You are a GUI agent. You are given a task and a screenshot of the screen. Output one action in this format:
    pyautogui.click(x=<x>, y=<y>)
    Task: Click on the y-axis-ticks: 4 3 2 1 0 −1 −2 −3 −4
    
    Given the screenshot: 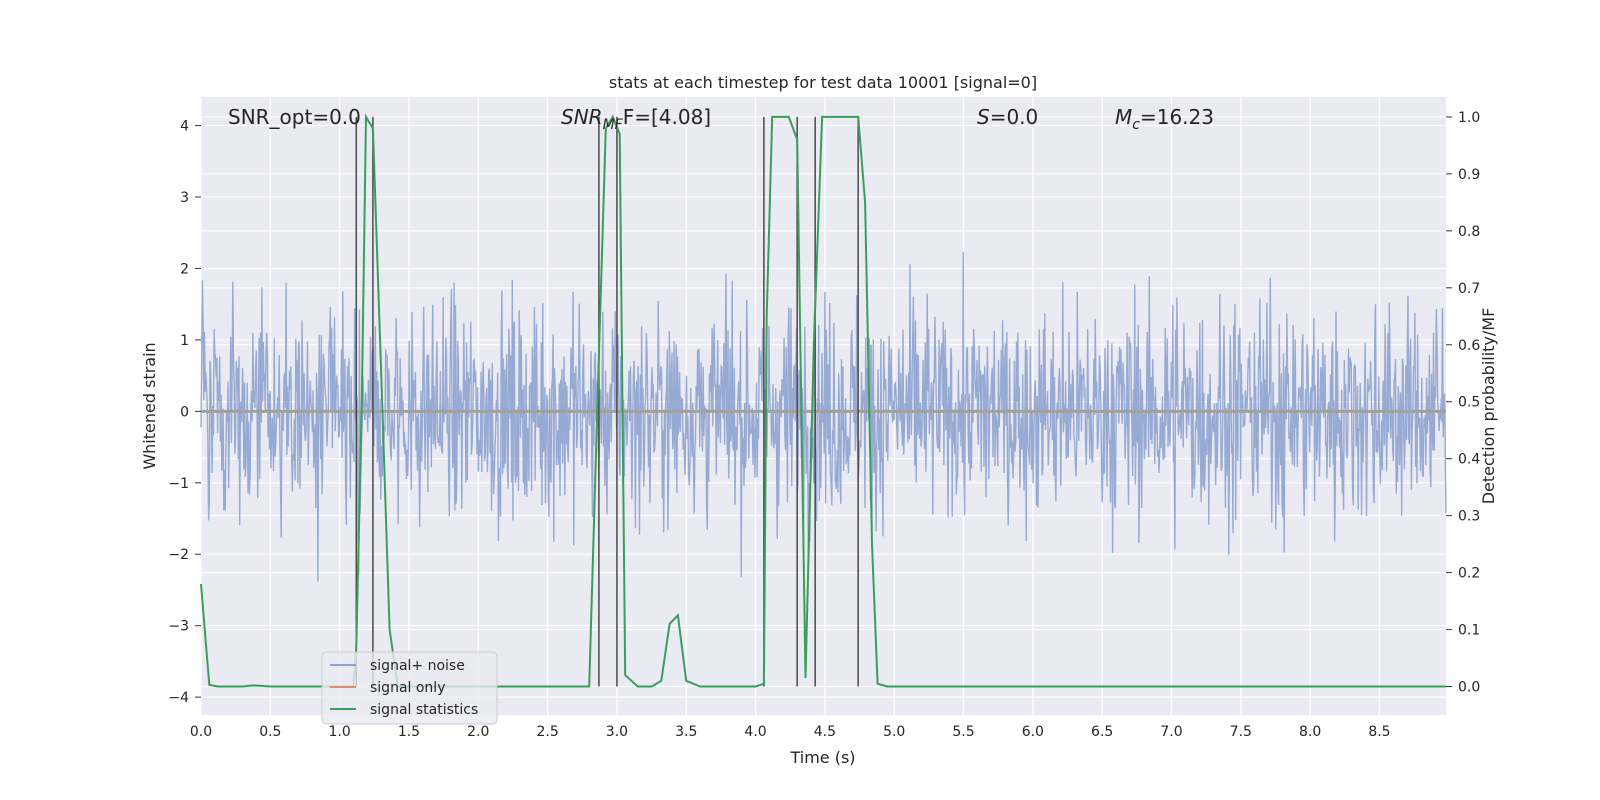 What is the action you would take?
    pyautogui.click(x=184, y=412)
    